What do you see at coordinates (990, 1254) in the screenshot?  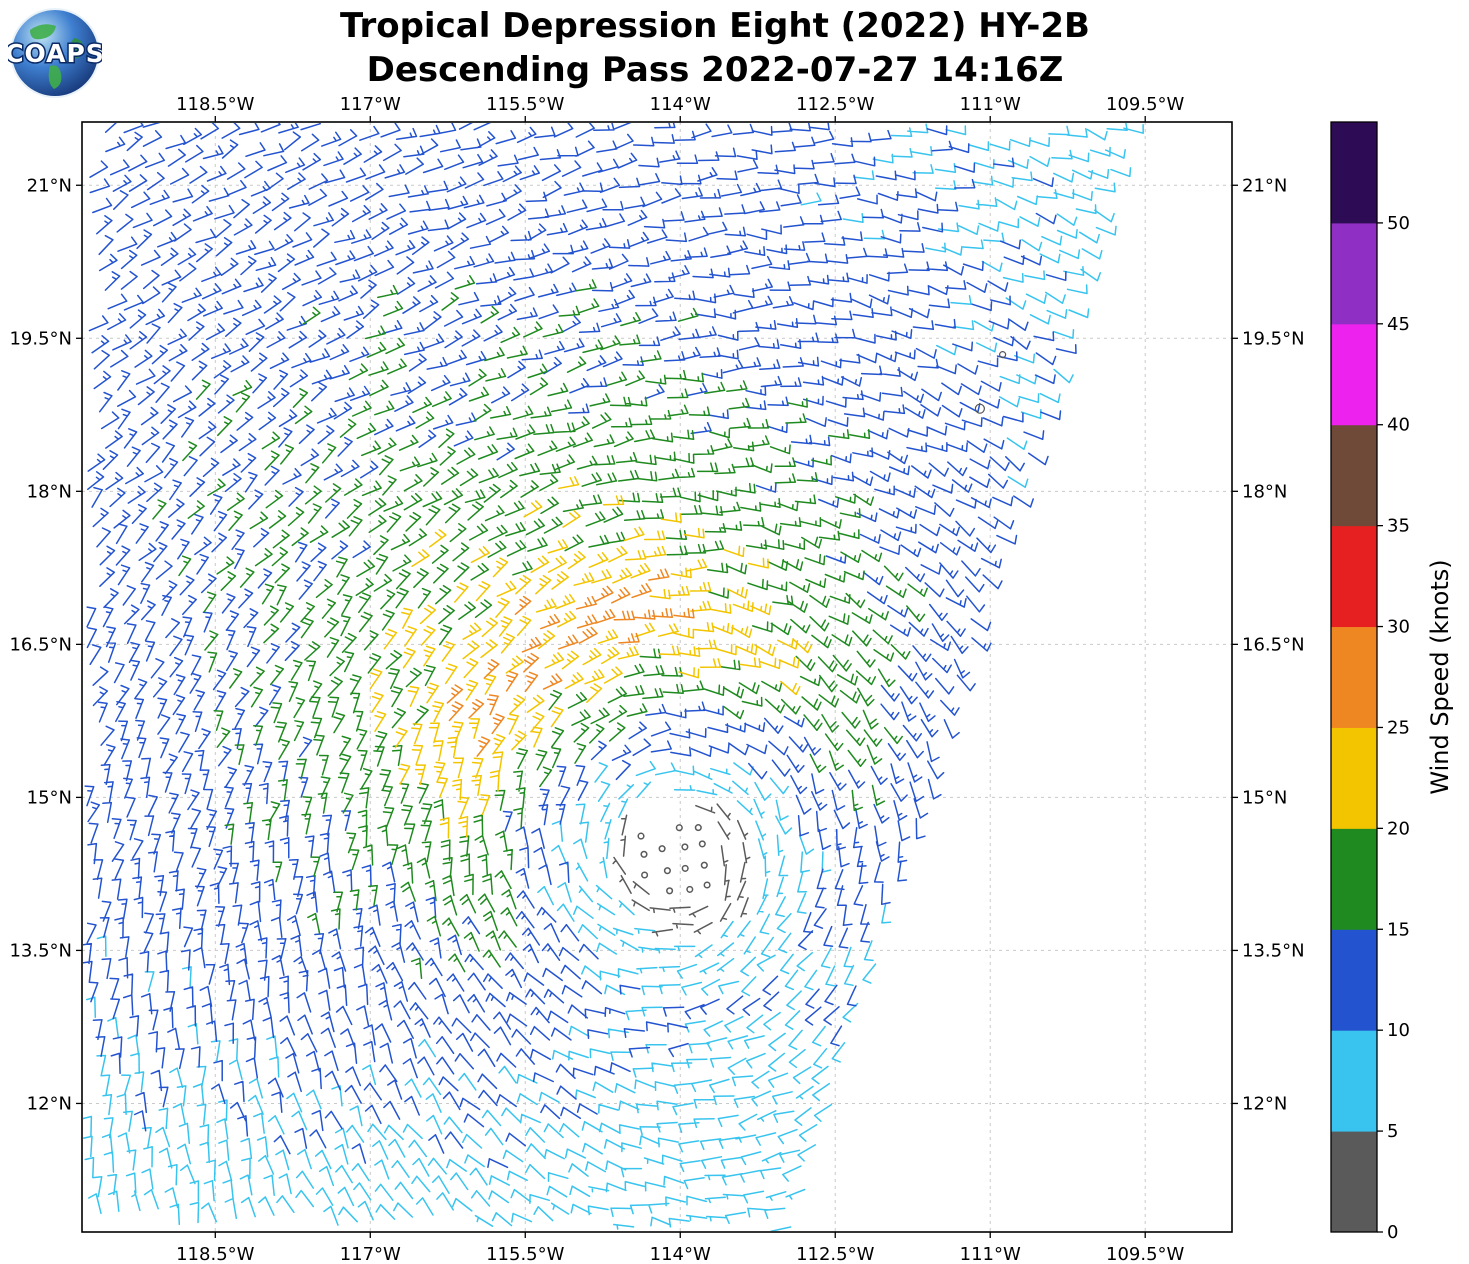 I see `lon-tick-label-bottom: 111°W` at bounding box center [990, 1254].